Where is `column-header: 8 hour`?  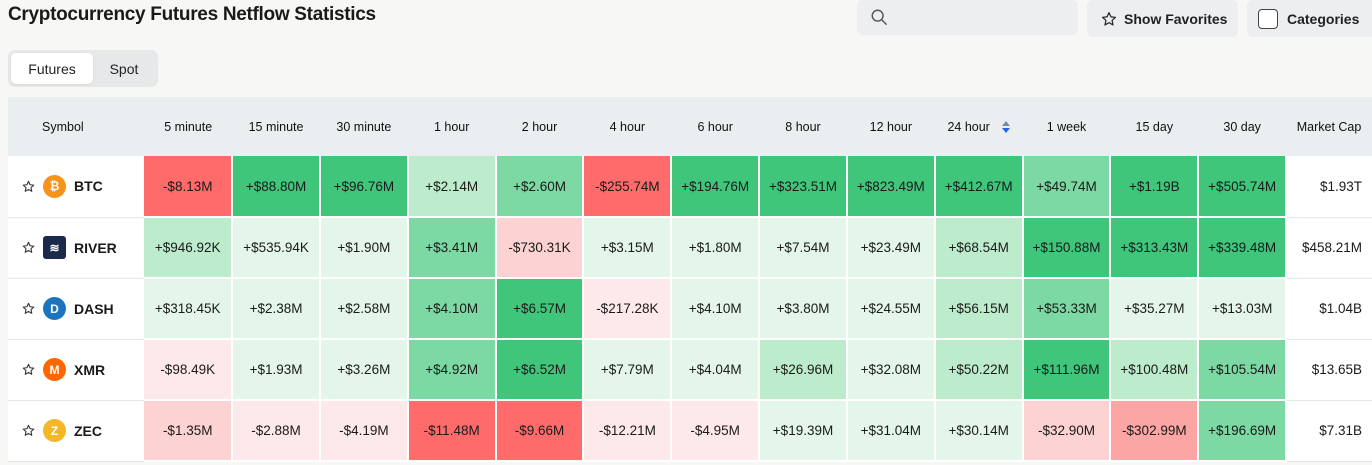 column-header: 8 hour is located at coordinates (803, 126).